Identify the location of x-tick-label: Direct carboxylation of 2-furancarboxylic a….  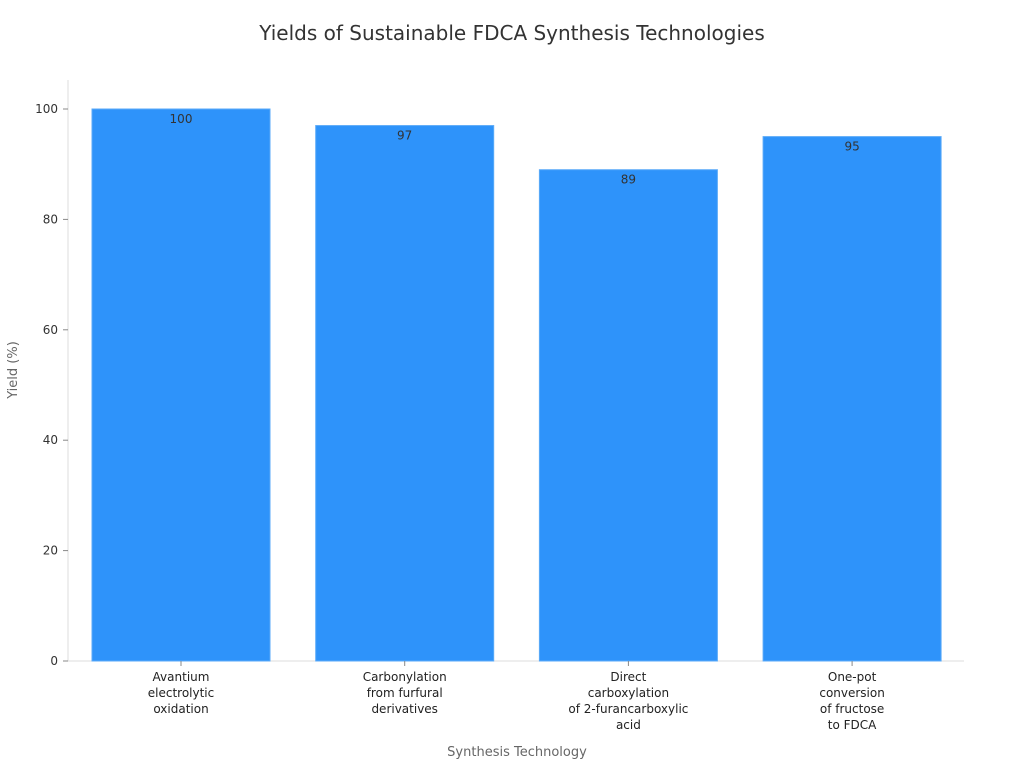
(628, 701).